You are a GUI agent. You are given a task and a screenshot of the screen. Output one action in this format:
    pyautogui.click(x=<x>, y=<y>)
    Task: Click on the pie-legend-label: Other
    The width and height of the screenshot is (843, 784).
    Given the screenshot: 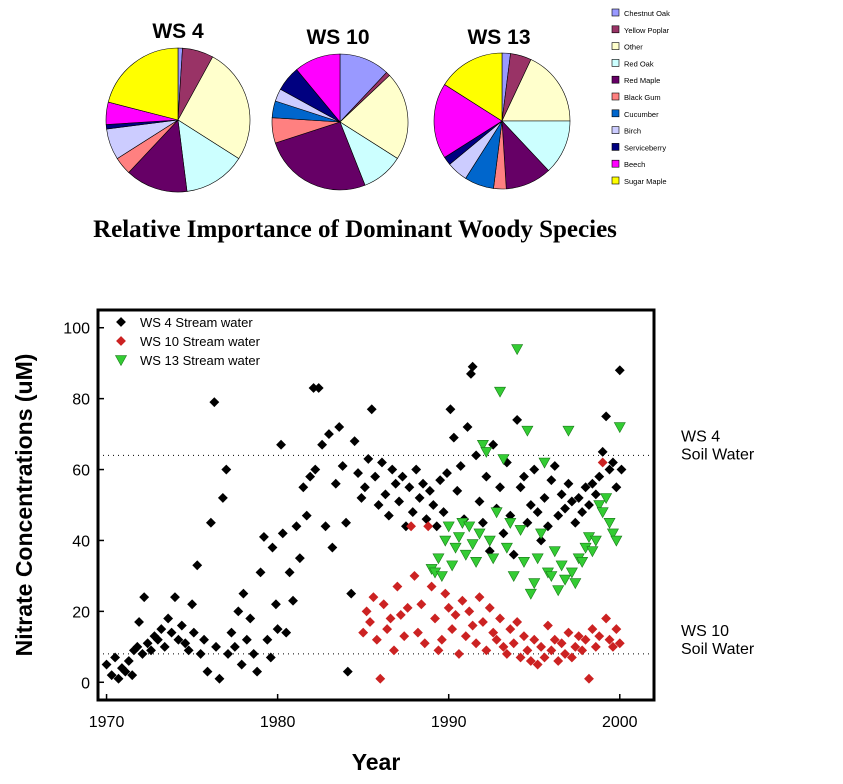 What is the action you would take?
    pyautogui.click(x=633, y=47)
    